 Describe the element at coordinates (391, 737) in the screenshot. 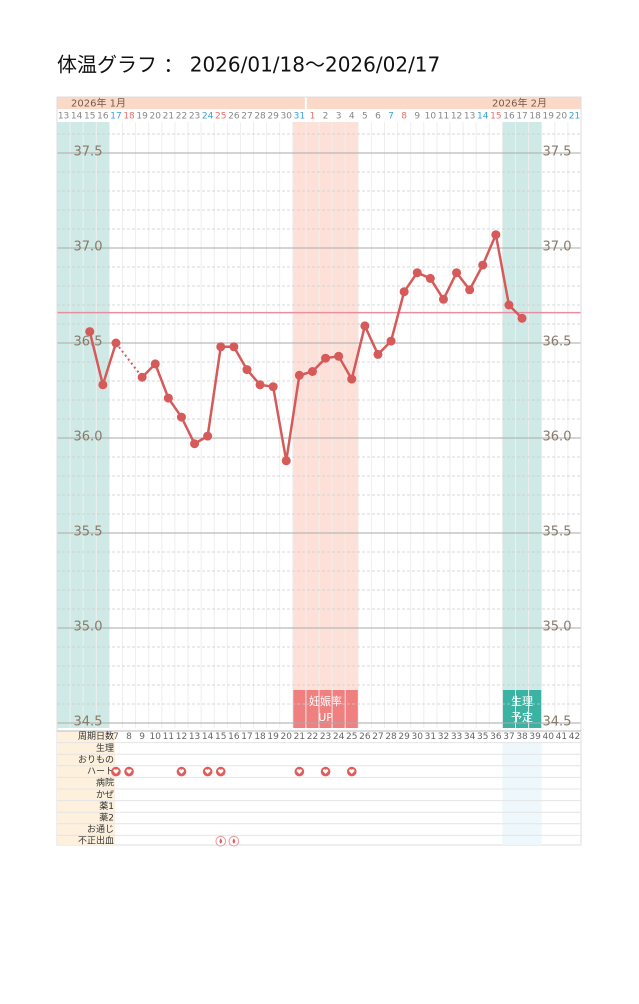

I see `cycle-day: 28` at that location.